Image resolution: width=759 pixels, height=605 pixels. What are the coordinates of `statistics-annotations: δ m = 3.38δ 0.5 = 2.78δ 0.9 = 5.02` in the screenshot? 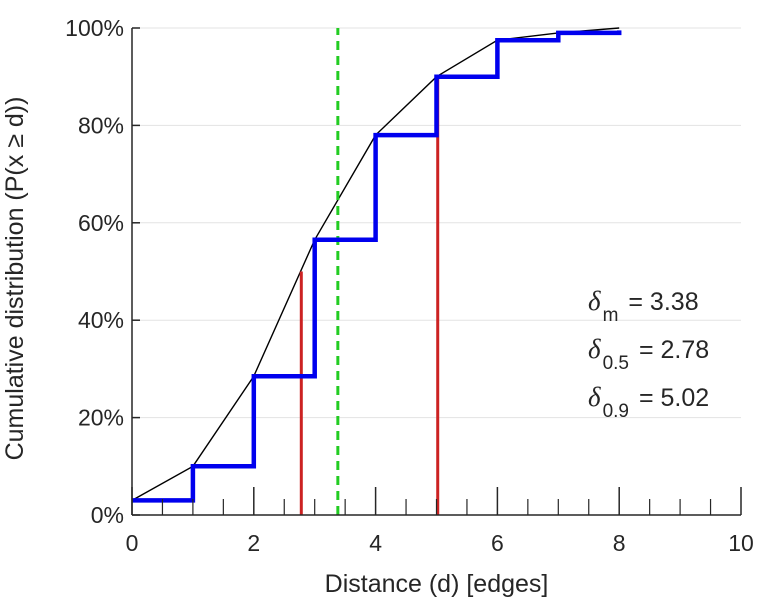 It's located at (648, 354).